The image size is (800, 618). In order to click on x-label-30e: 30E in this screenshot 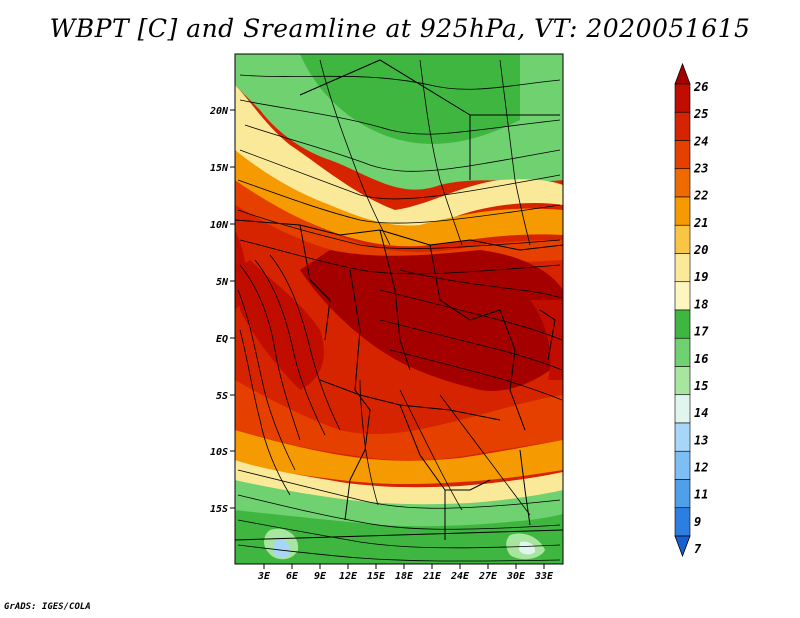, I will do `click(516, 576)`.